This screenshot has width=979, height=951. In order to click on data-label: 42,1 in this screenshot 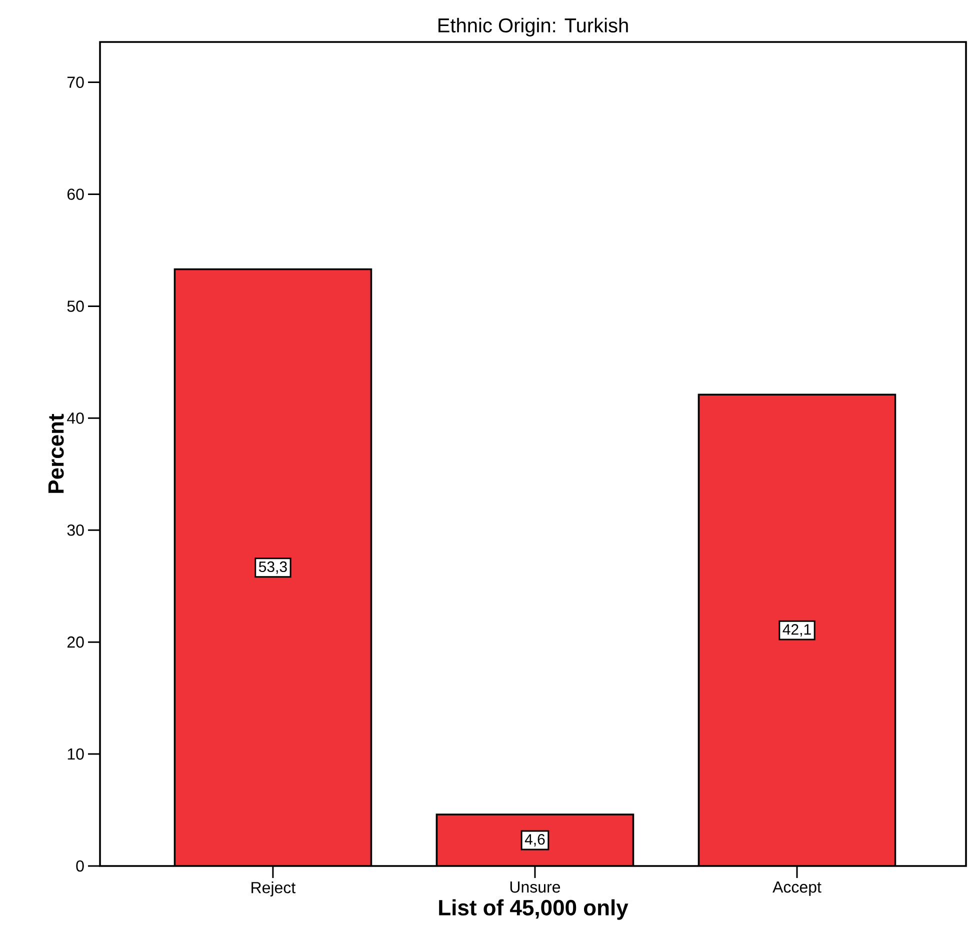, I will do `click(796, 630)`.